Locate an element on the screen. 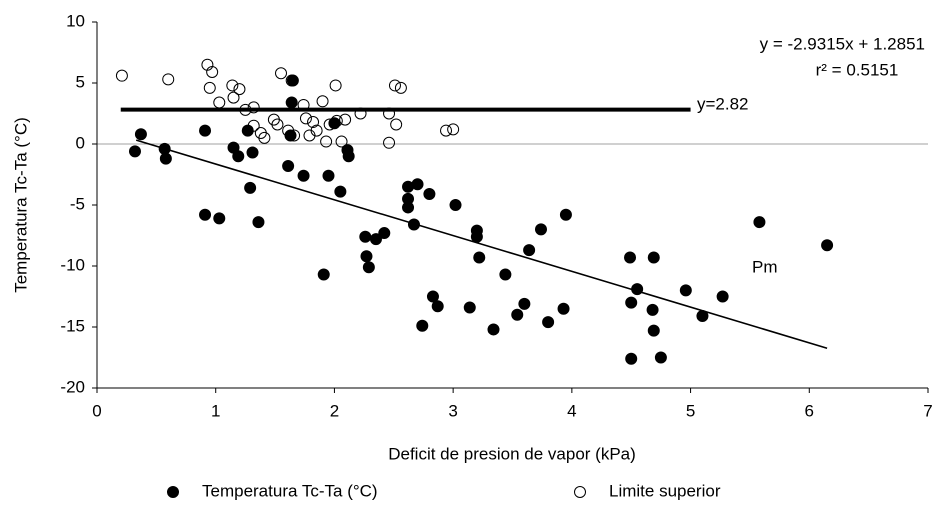  x-tick-label: 4 is located at coordinates (571, 410).